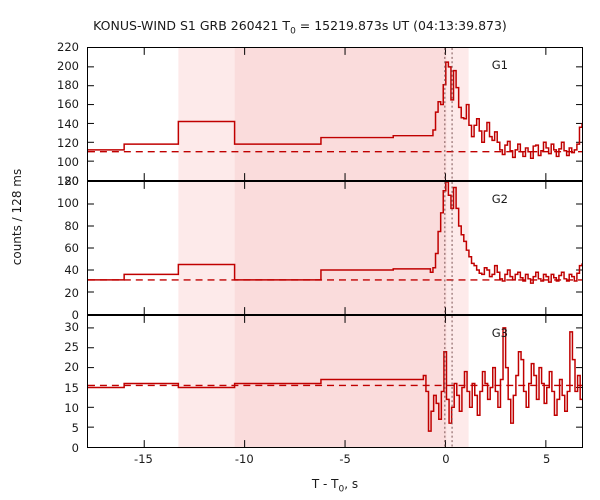  I want to click on x-axis-label-subscript: 0, so click(341, 489).